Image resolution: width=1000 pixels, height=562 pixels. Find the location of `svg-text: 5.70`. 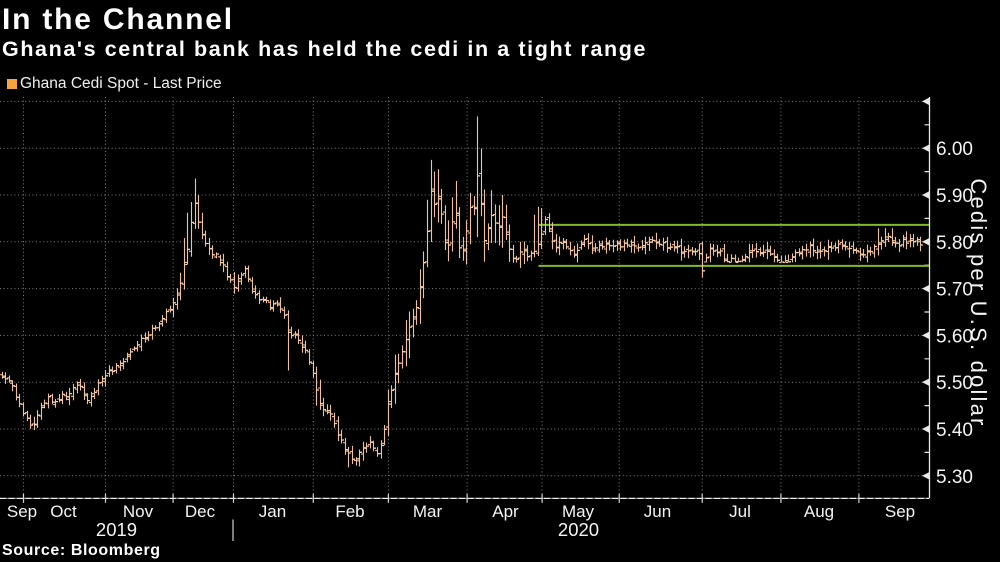

svg-text: 5.70 is located at coordinates (954, 290).